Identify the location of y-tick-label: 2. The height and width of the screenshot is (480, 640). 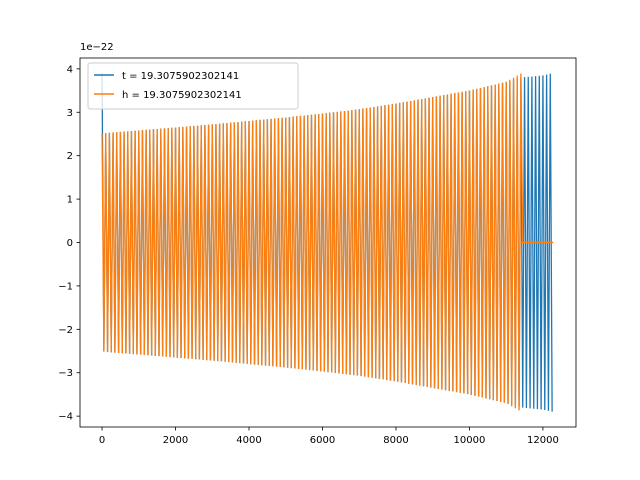
(70, 156).